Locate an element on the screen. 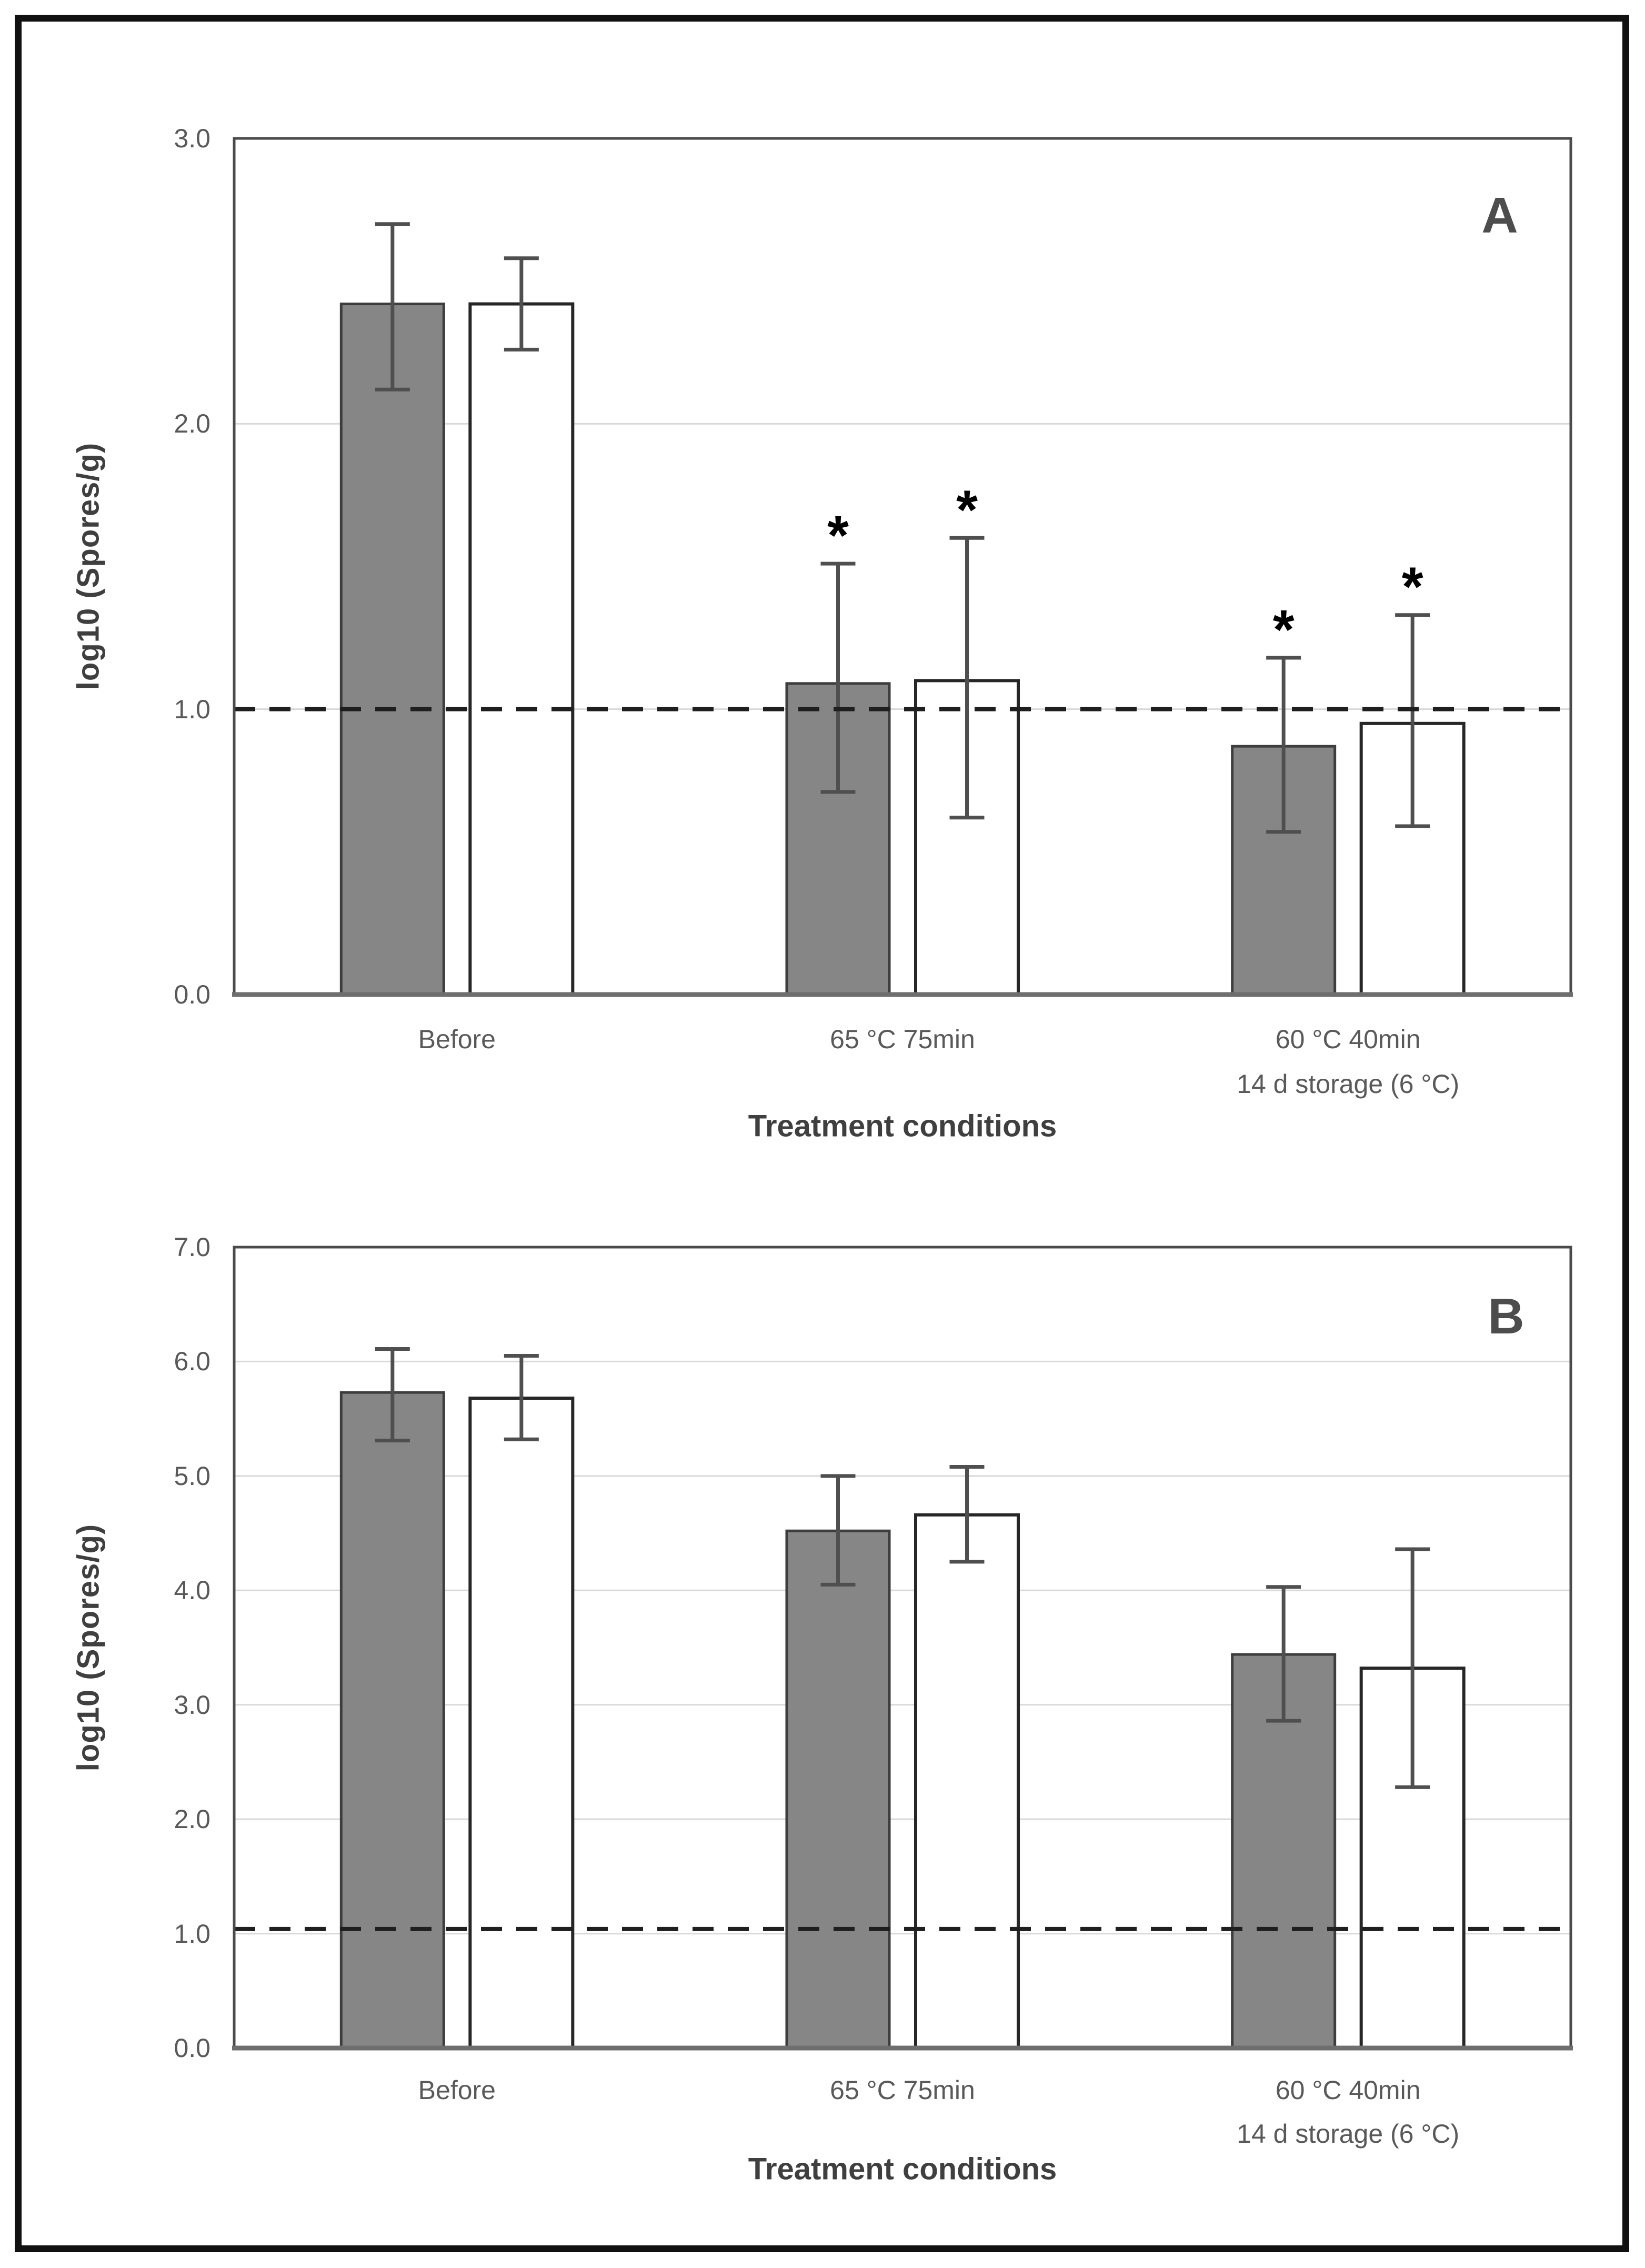 This screenshot has height=2268, width=1645. x-axis-title-panel-b: Treatment conditions is located at coordinates (902, 2169).